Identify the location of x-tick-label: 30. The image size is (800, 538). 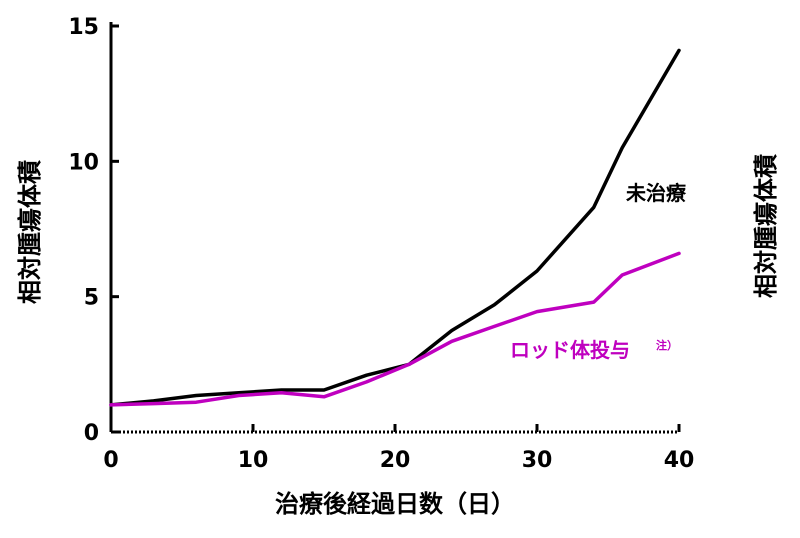
(537, 460).